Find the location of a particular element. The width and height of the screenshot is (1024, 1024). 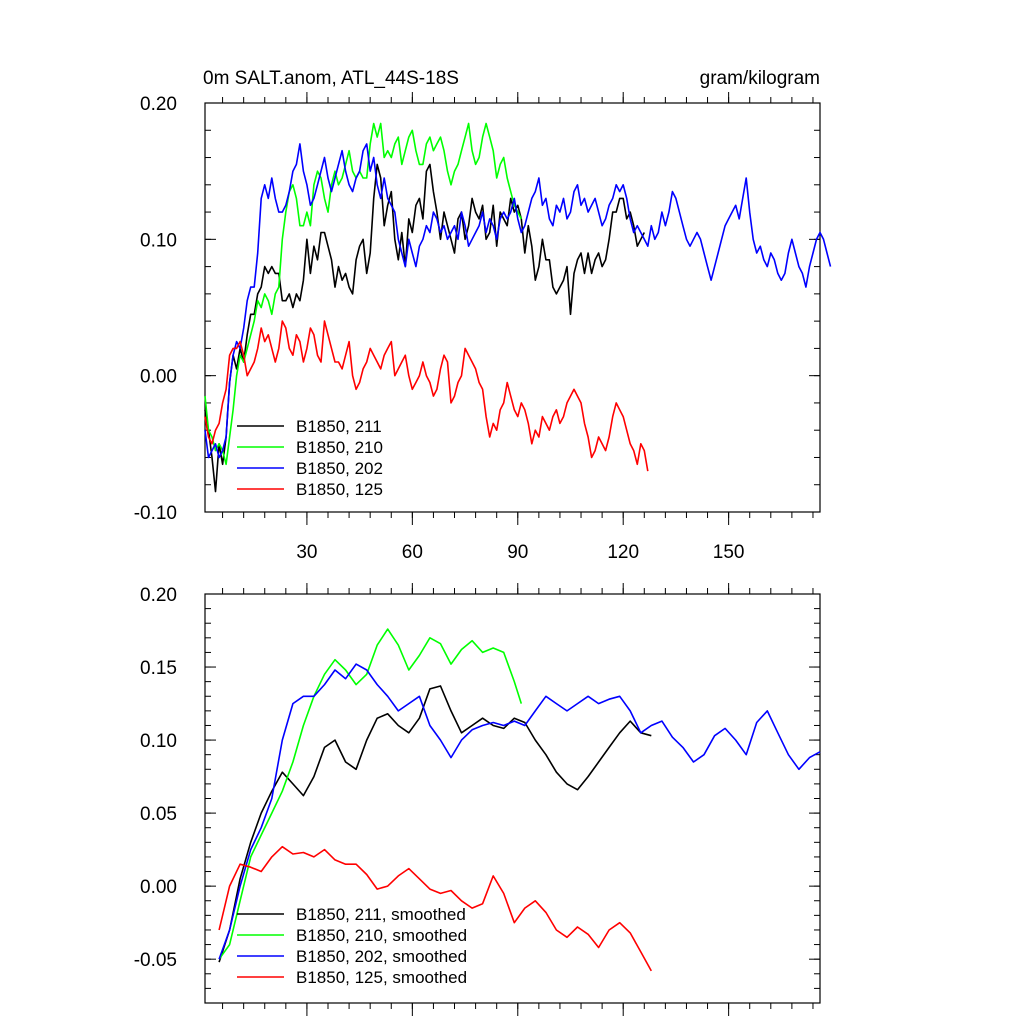

bottom-legend-label-1: B1850, 210, smoothed is located at coordinates (381, 935).